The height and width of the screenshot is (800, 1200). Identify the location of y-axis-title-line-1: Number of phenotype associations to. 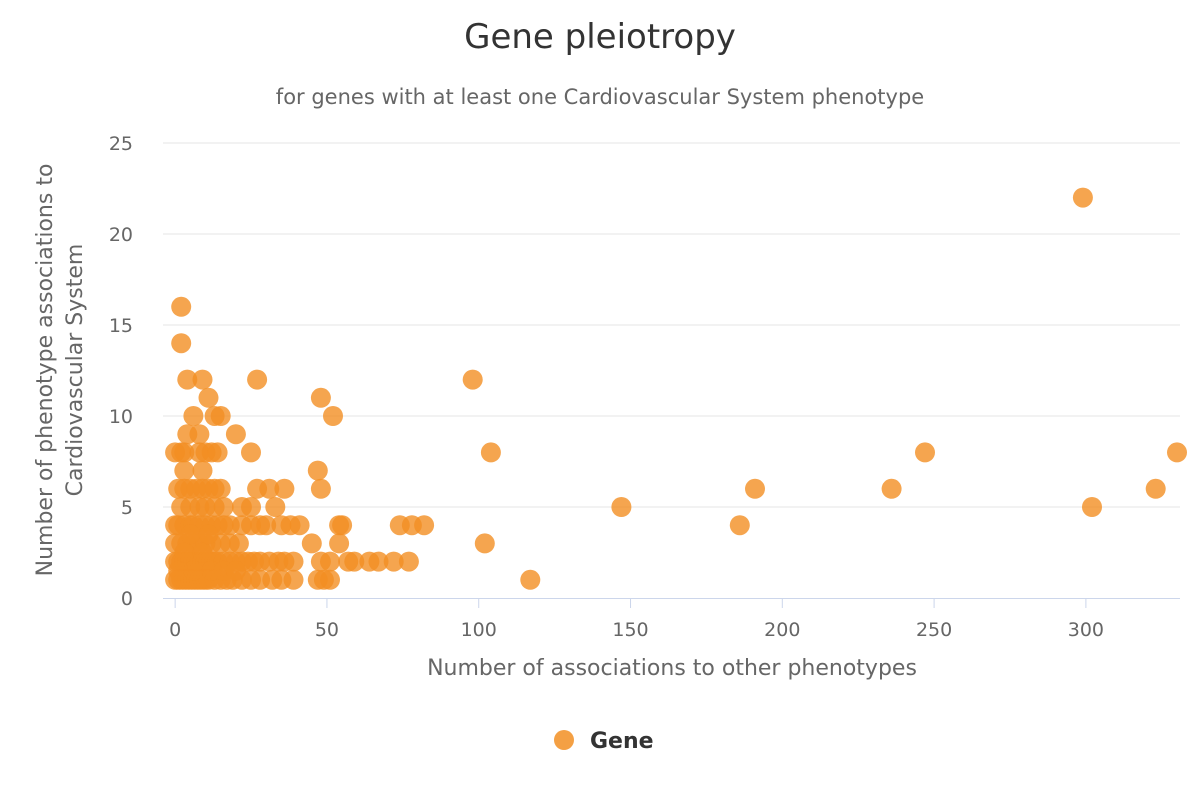
(45, 370).